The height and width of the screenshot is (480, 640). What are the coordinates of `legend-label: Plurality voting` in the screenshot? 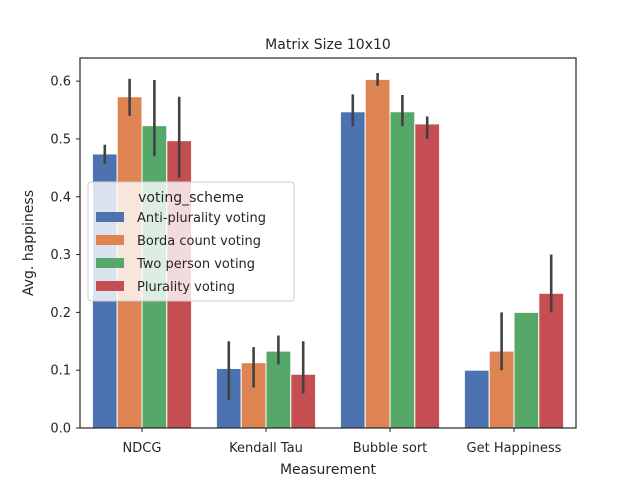 It's located at (186, 287).